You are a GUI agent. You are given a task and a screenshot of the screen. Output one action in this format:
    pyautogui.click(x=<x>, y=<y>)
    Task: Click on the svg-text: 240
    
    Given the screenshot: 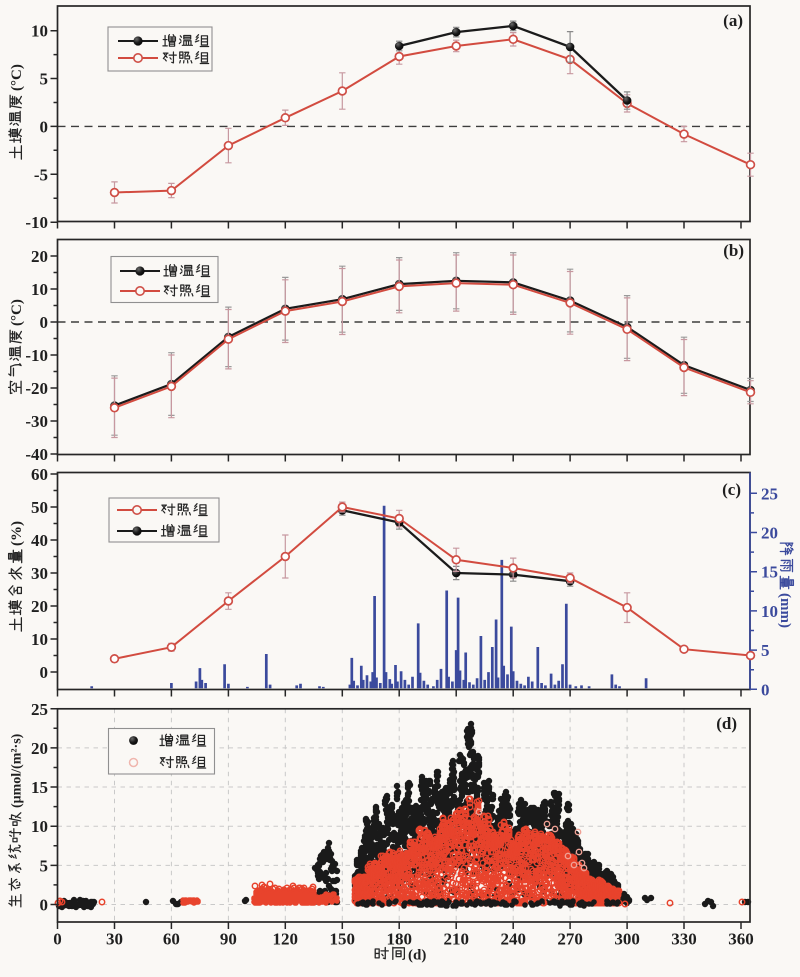 What is the action you would take?
    pyautogui.click(x=513, y=939)
    